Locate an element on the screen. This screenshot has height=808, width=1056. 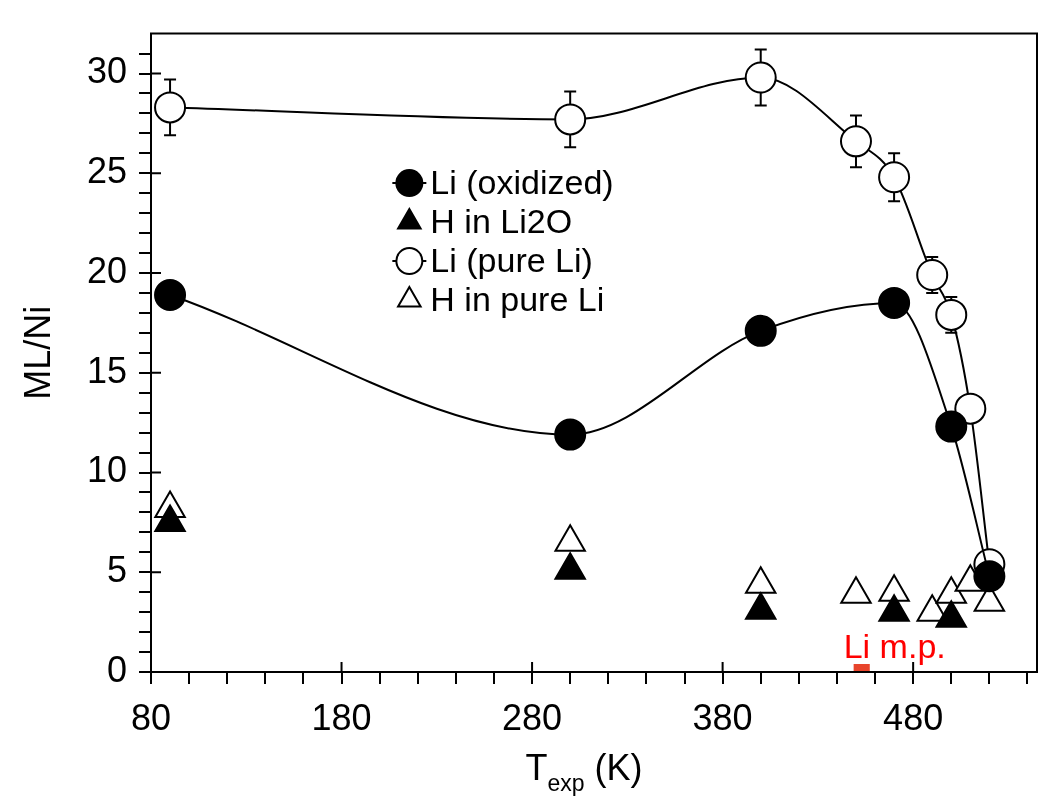
legend-label: Li (pure Li) is located at coordinates (511, 260).